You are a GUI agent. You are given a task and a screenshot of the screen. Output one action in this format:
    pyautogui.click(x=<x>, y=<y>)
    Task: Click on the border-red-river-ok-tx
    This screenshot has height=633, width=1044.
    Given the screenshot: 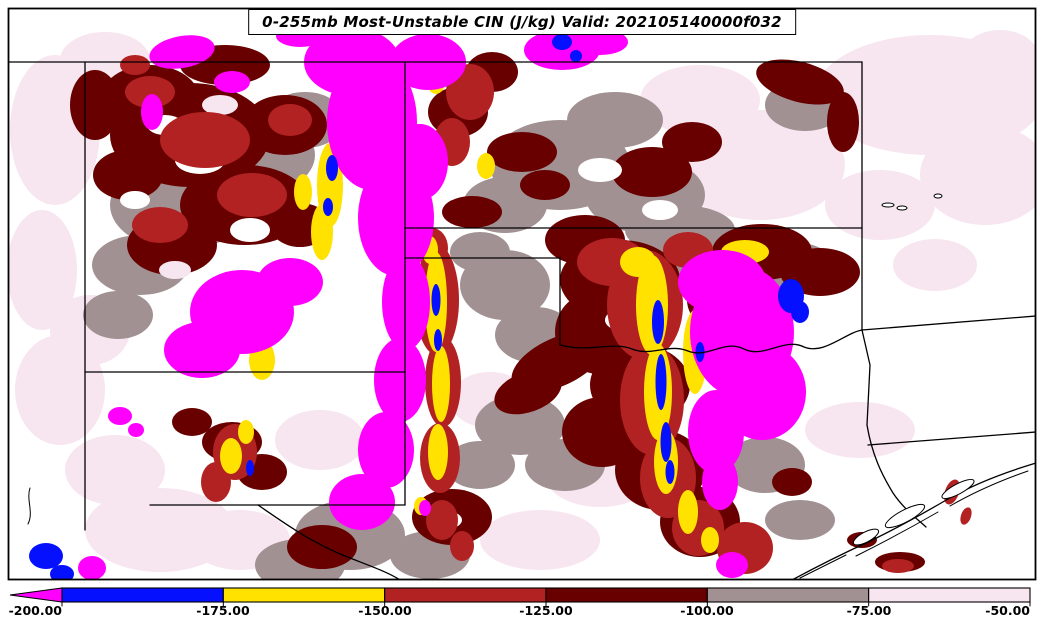 What is the action you would take?
    pyautogui.click(x=711, y=341)
    